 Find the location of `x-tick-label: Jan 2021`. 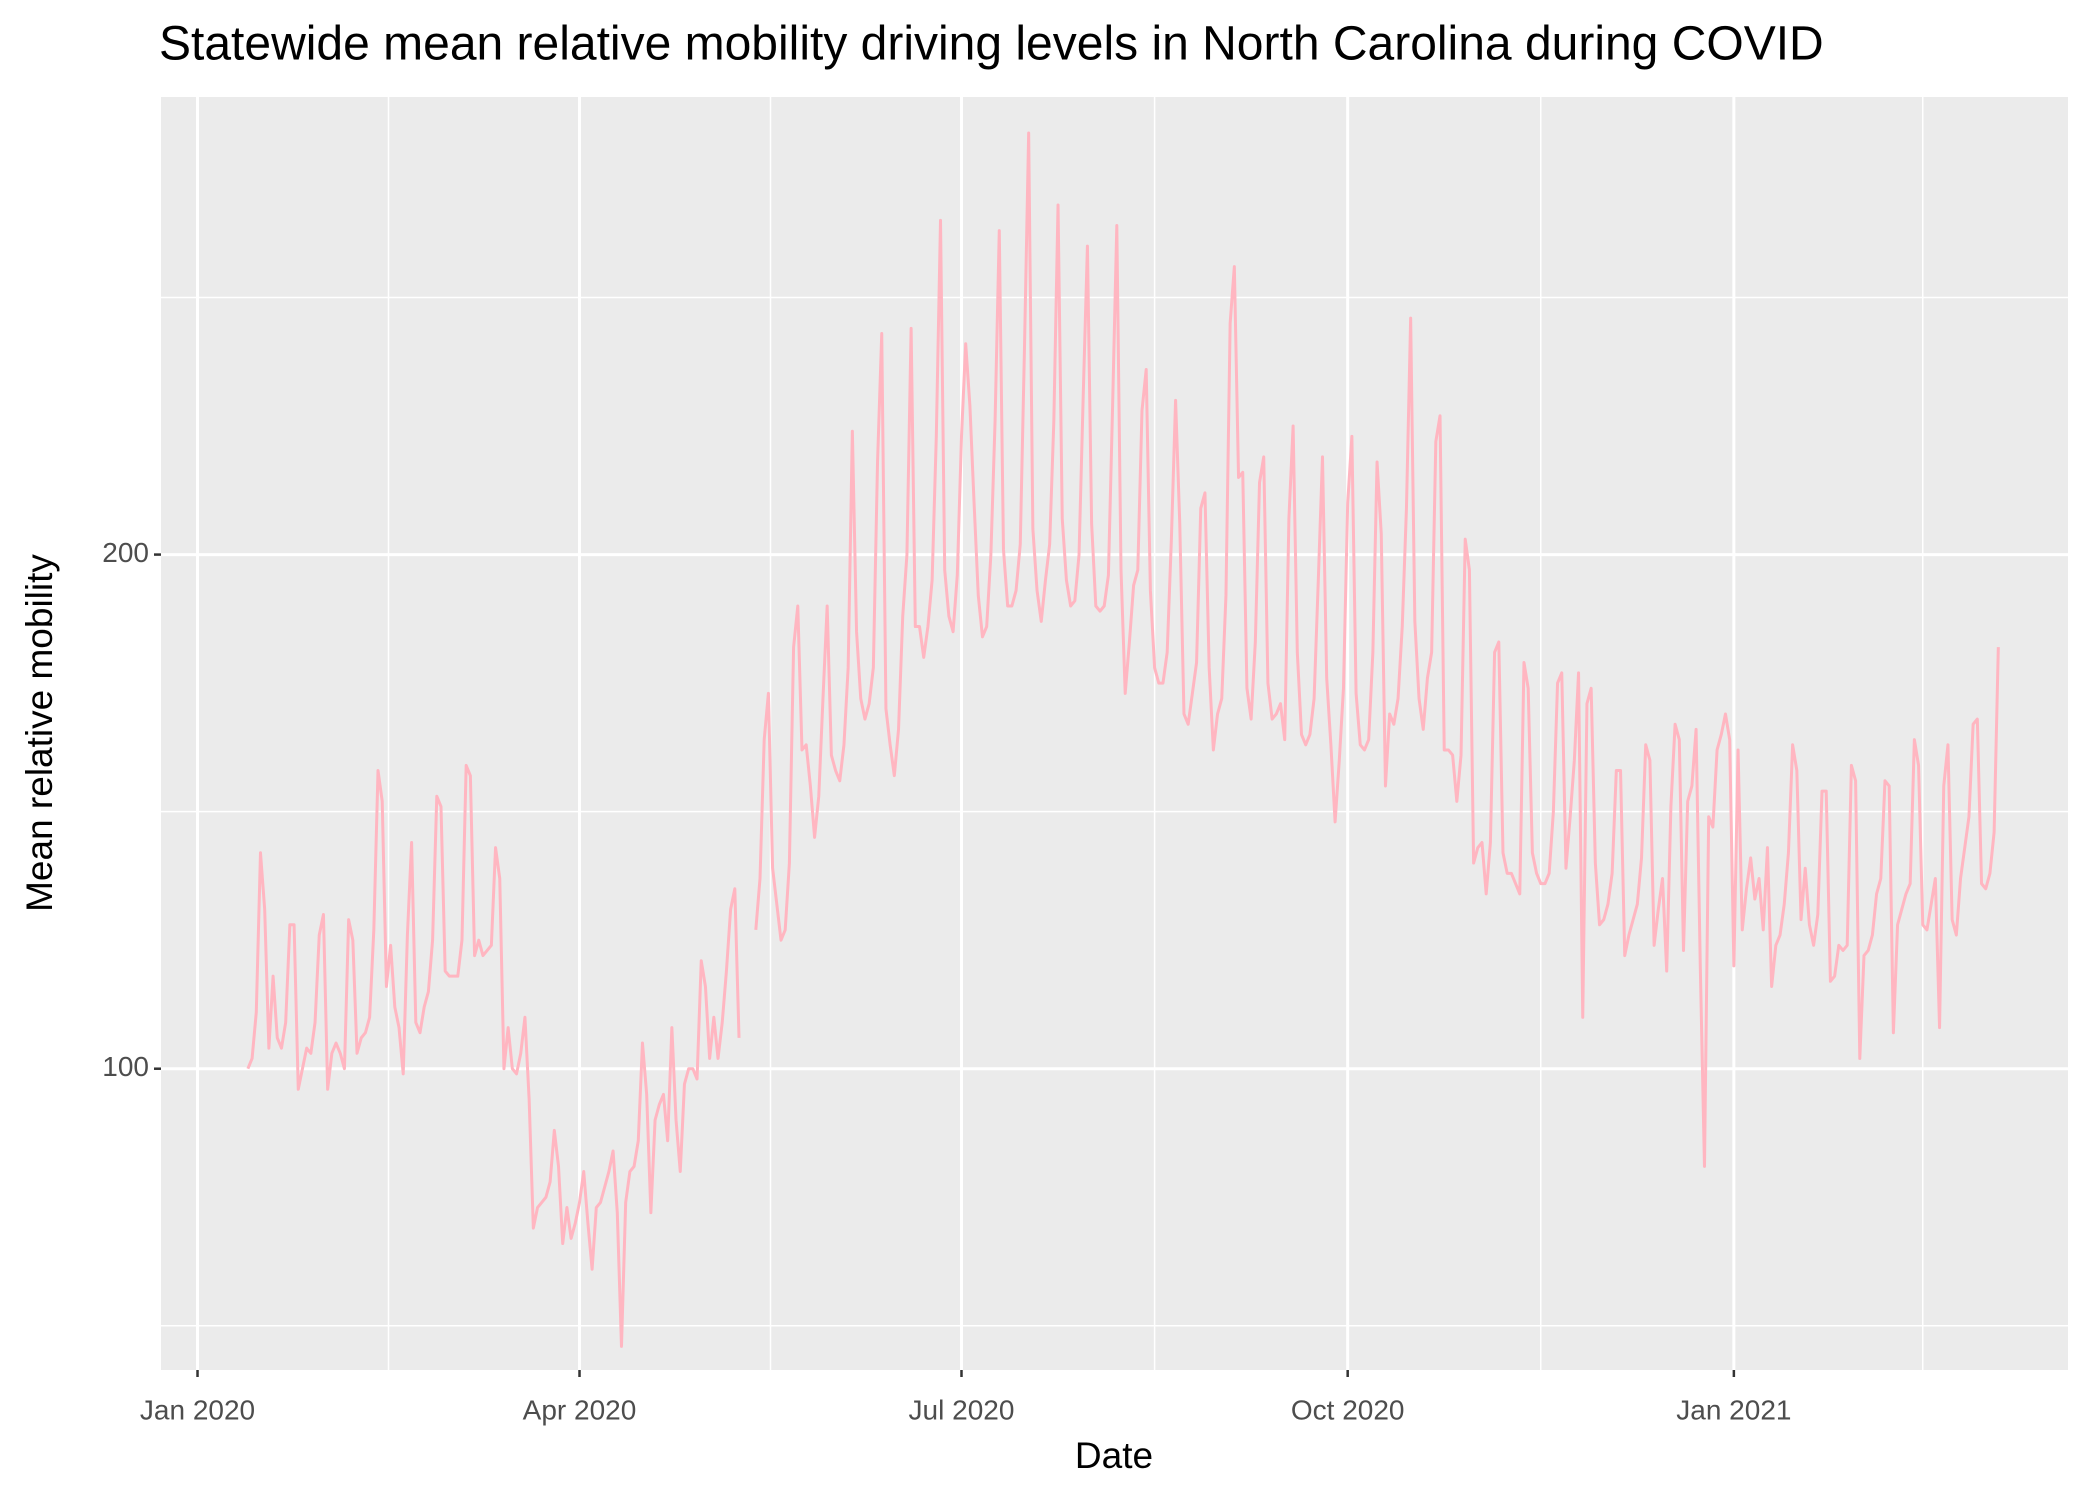

x-tick-label: Jan 2021 is located at coordinates (1733, 1409).